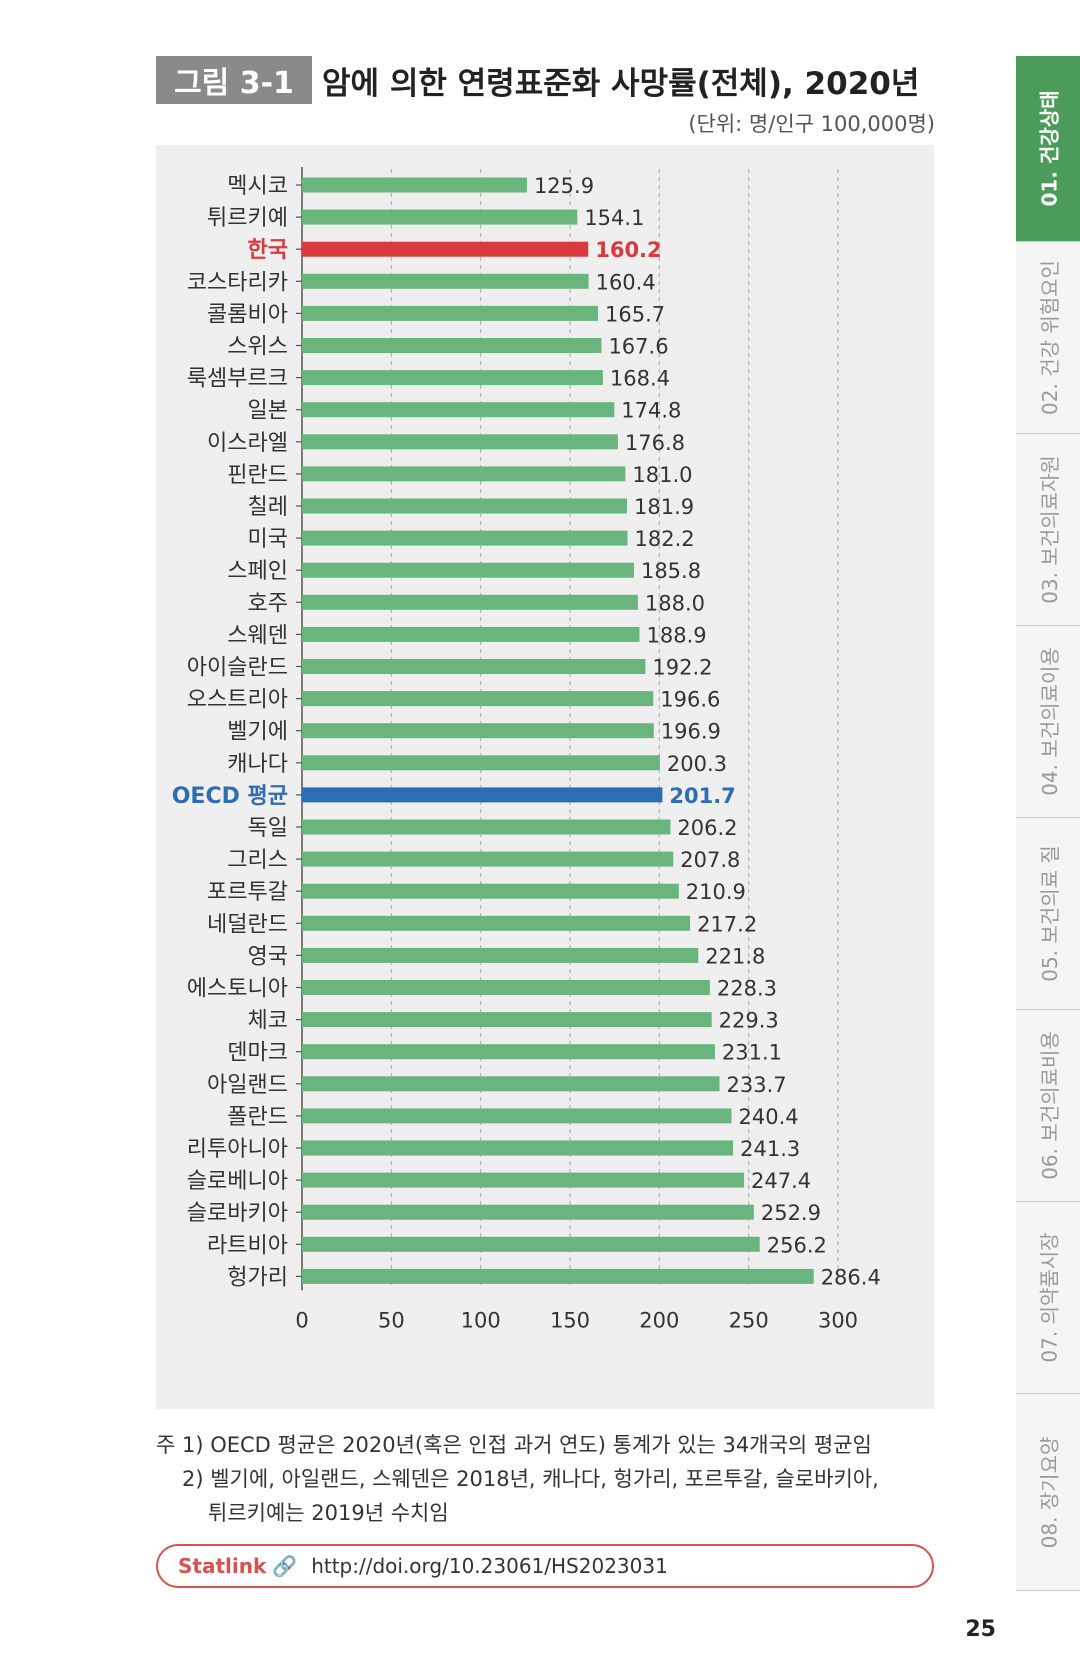 The width and height of the screenshot is (1080, 1659). I want to click on value-label: 196.6, so click(690, 700).